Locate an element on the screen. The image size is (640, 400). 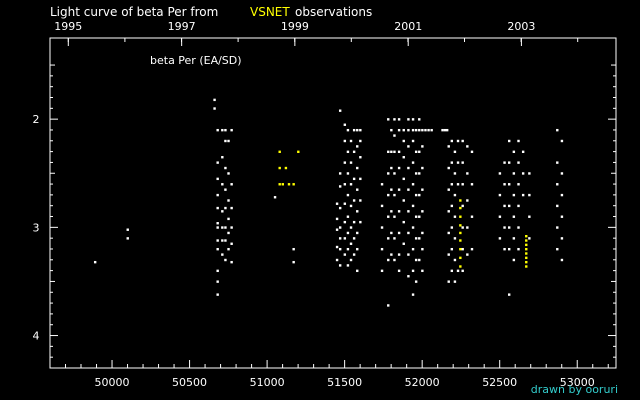
x-tick-label: 50500 is located at coordinates (189, 382).